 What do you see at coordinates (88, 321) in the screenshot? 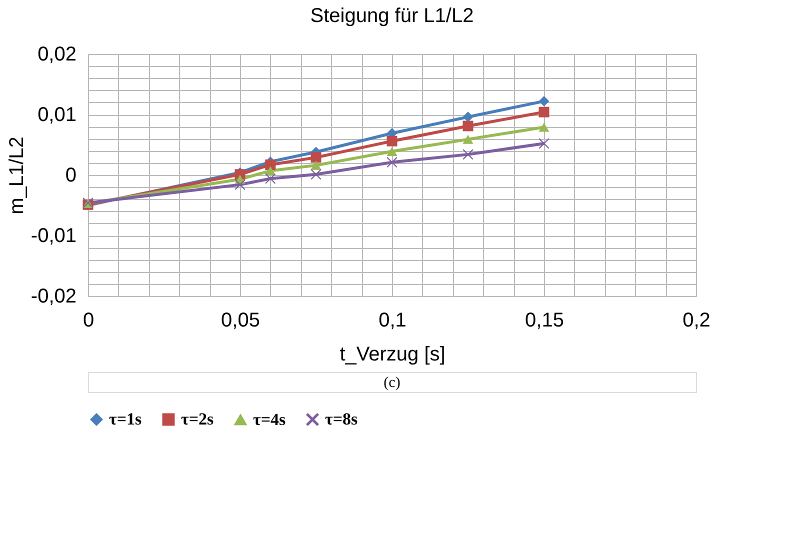
I see `x-tick-label: 0` at bounding box center [88, 321].